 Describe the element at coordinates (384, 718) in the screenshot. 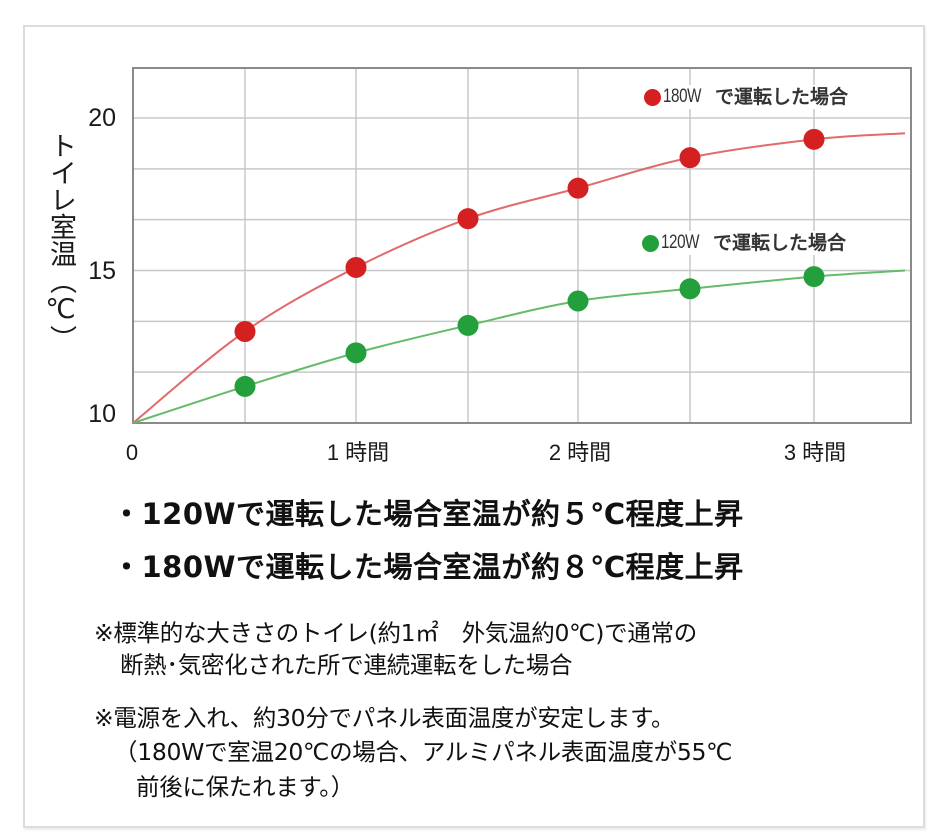

I see `note-2-line-1: ※電源を入れ、約30分でパネル表面温度が安定します。` at that location.